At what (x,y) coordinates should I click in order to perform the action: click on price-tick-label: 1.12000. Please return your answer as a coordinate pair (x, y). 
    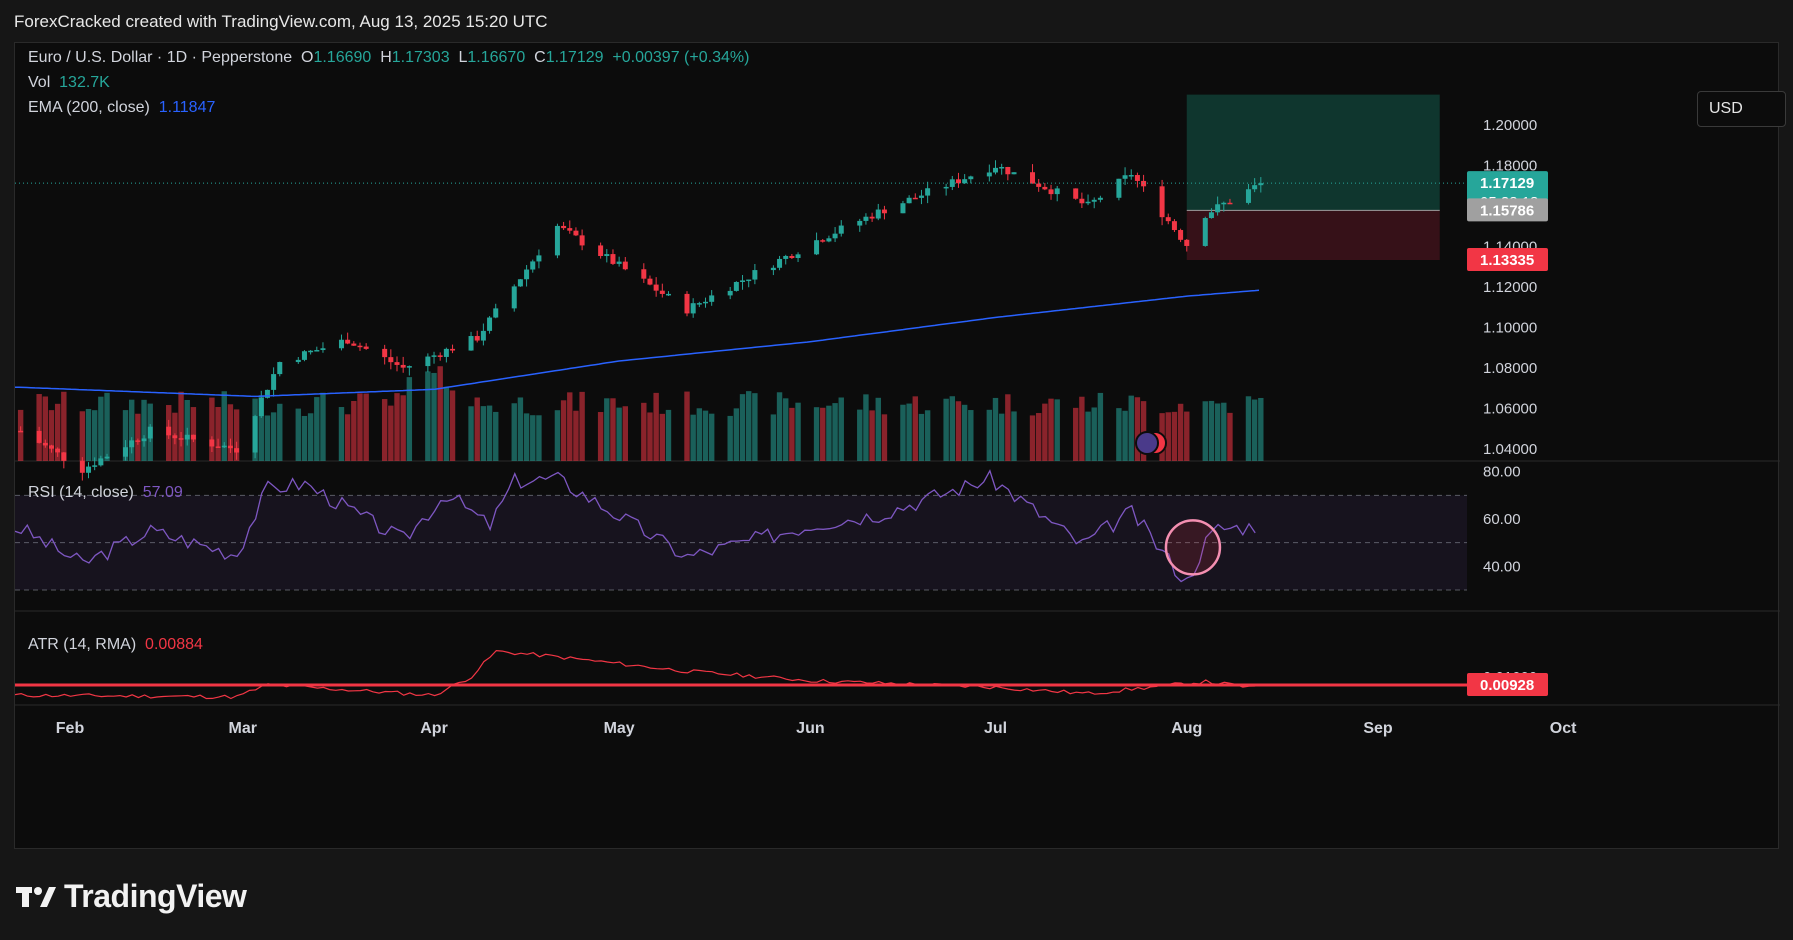
    Looking at the image, I should click on (1510, 287).